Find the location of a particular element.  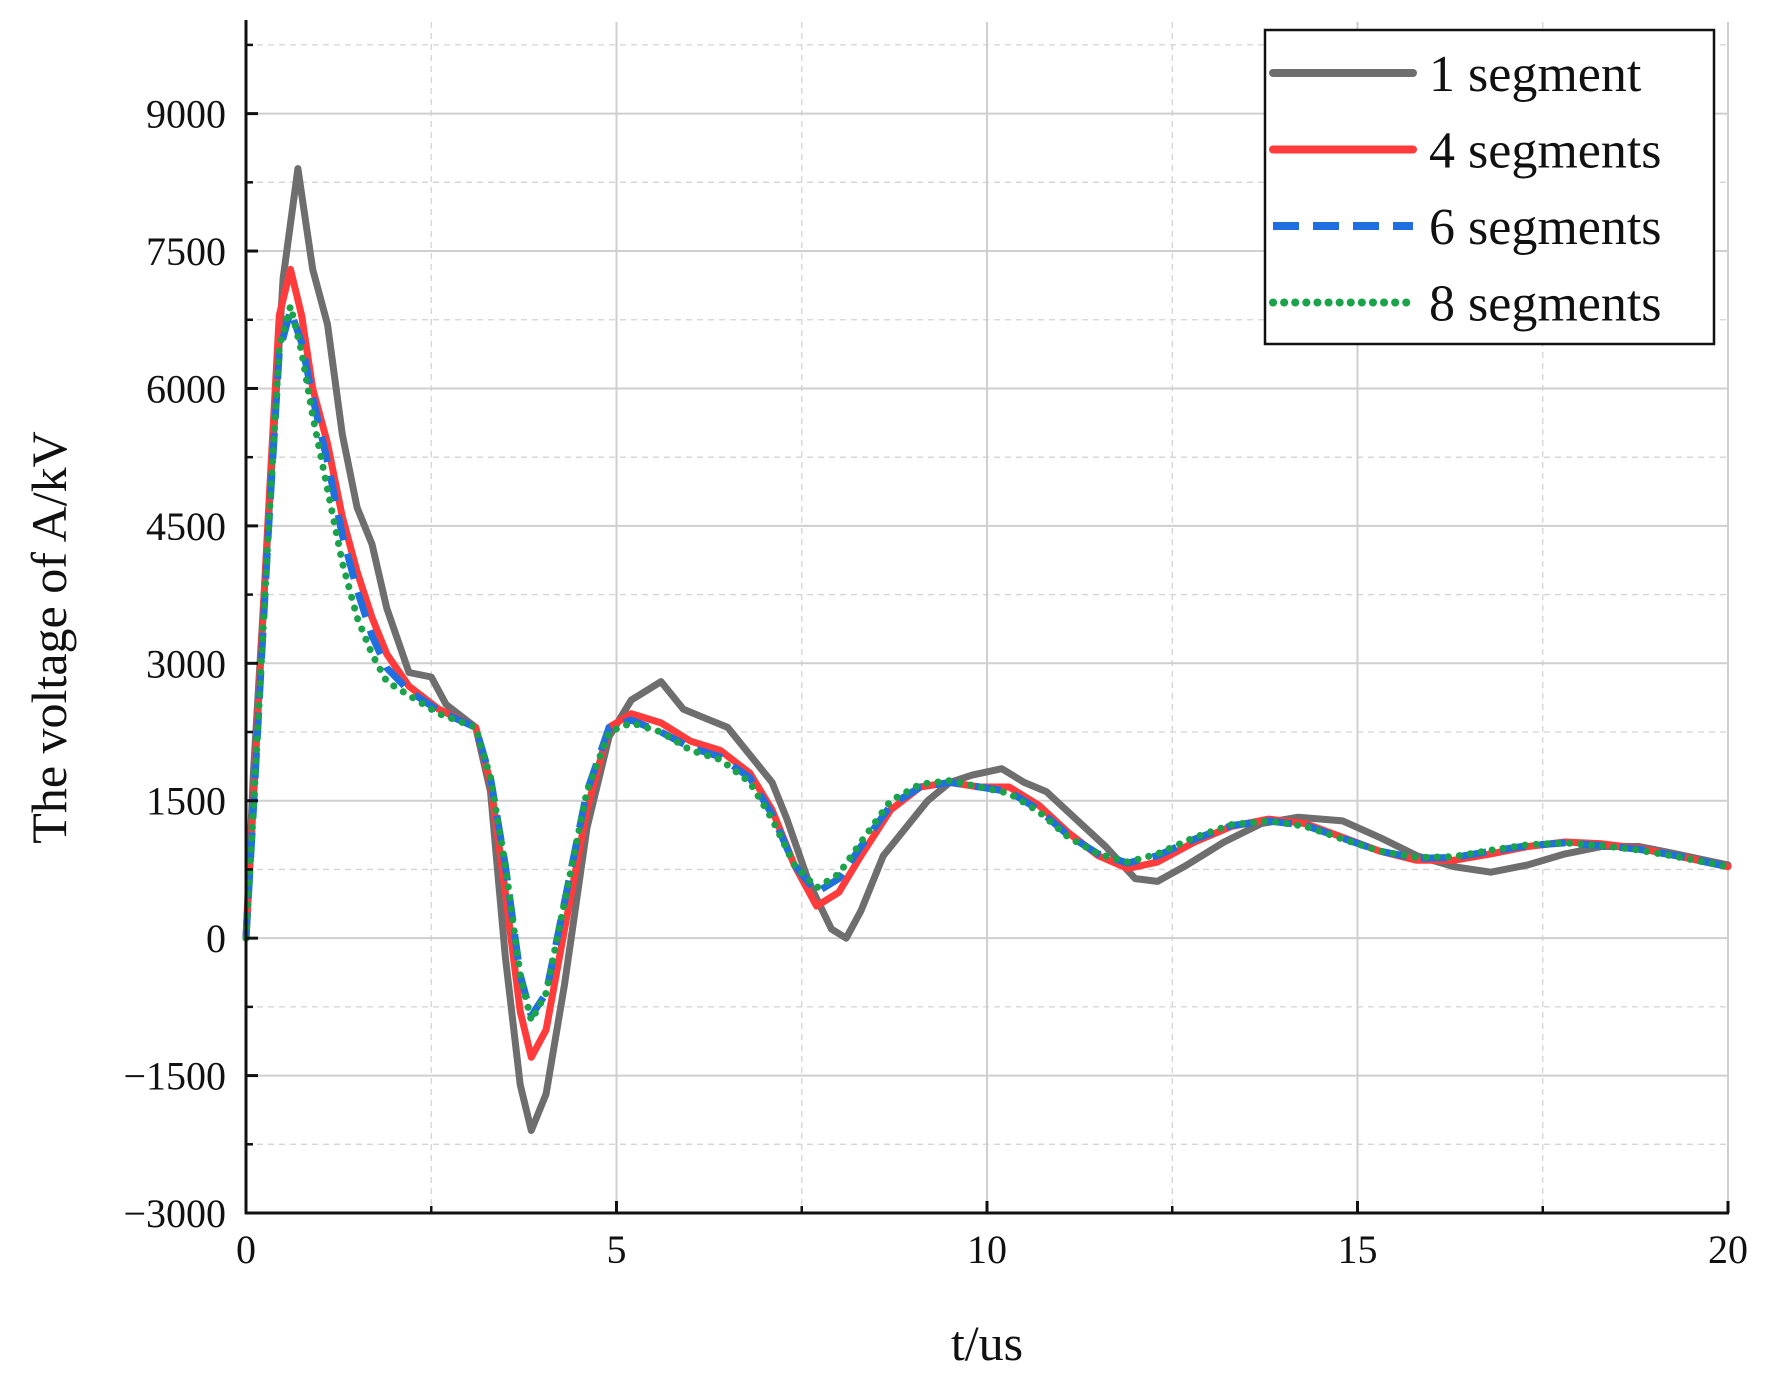

legend-label-1: 1 segment is located at coordinates (1535, 74).